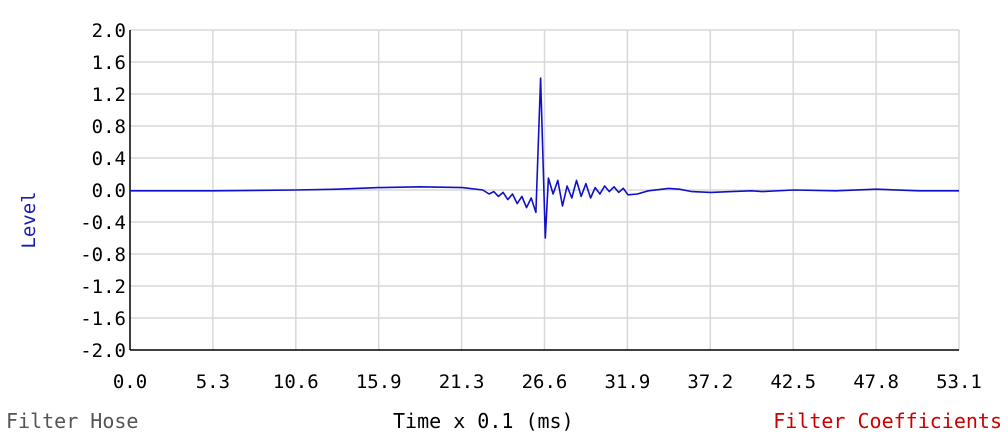  What do you see at coordinates (109, 31) in the screenshot?
I see `y-tick-label: 2.0` at bounding box center [109, 31].